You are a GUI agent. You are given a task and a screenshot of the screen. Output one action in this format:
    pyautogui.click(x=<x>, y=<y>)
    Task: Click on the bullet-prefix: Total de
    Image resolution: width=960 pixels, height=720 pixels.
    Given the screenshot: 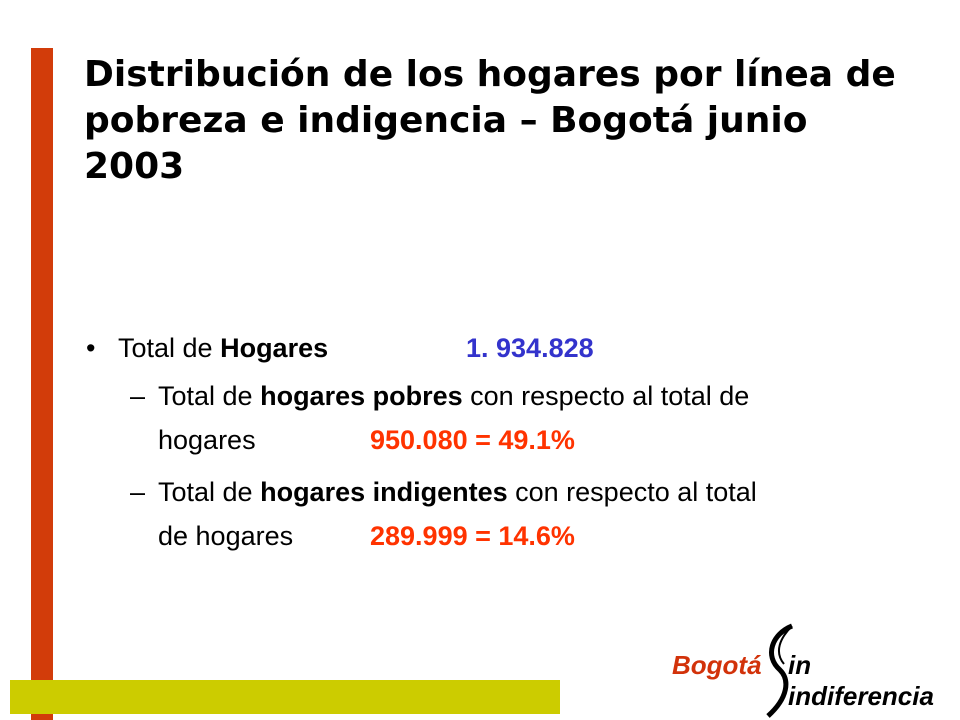 What is the action you would take?
    pyautogui.click(x=169, y=348)
    